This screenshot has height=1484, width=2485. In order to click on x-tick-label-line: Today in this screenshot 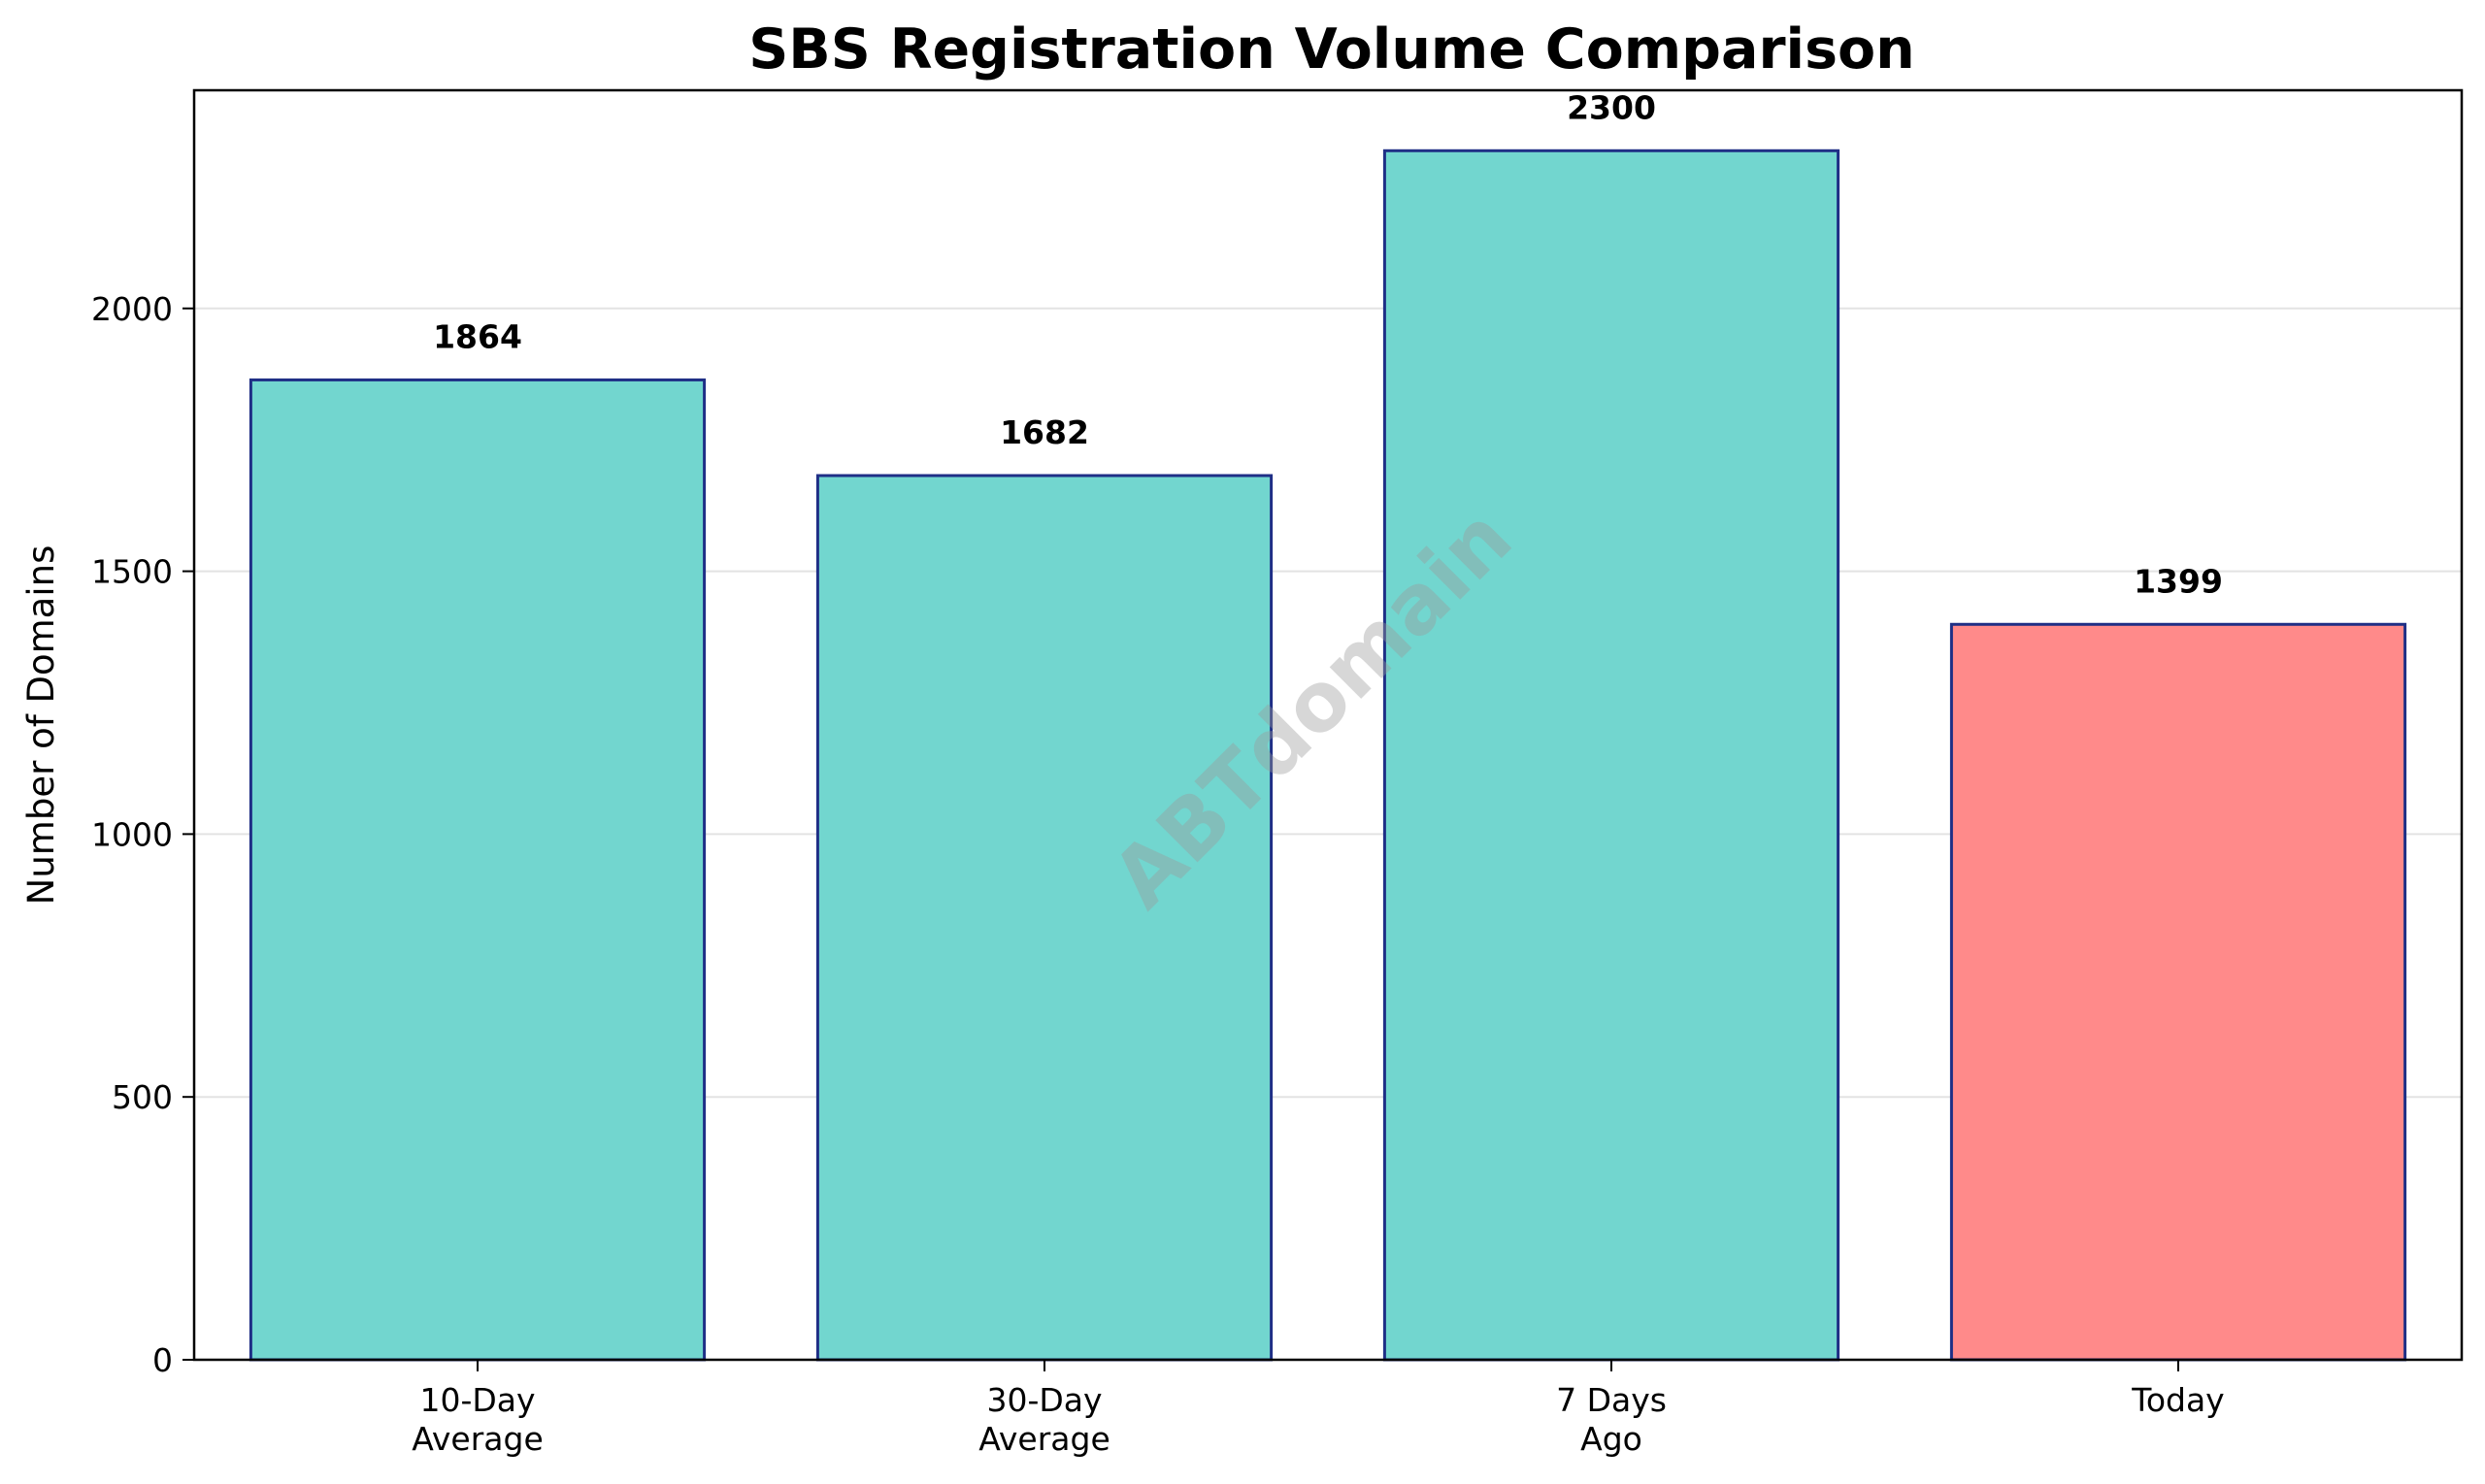, I will do `click(2177, 1400)`.